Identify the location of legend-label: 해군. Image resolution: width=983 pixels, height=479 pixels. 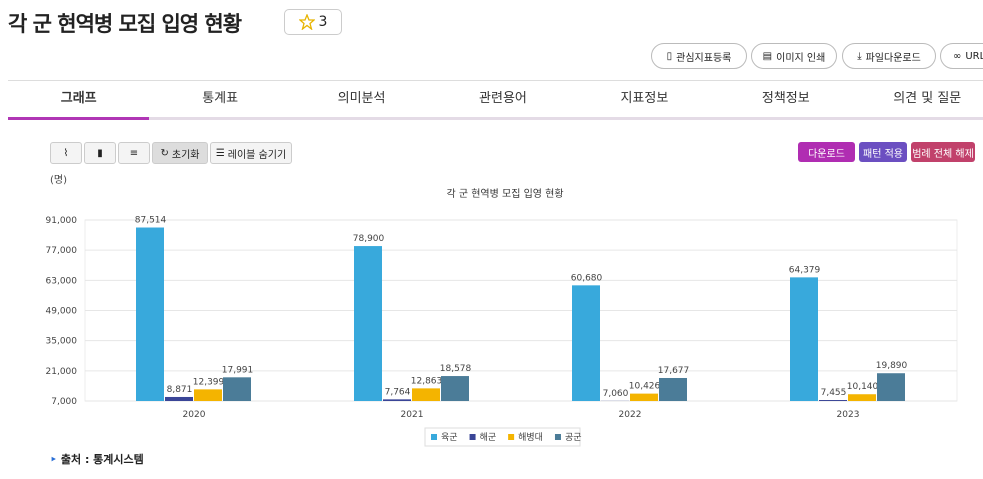
(488, 437).